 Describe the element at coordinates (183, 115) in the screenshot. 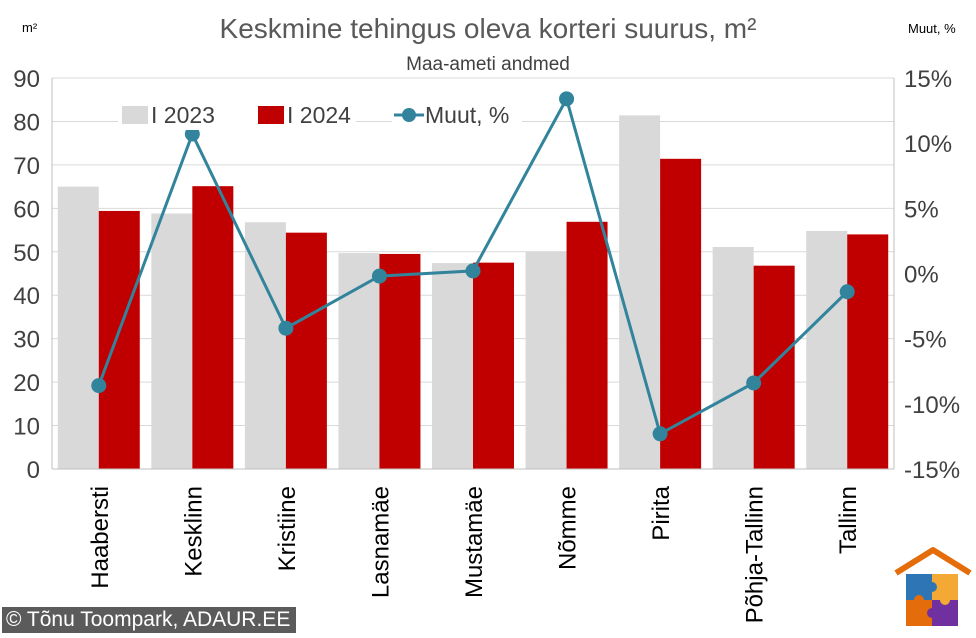

I see `legend-label-i-2023: I 2023` at that location.